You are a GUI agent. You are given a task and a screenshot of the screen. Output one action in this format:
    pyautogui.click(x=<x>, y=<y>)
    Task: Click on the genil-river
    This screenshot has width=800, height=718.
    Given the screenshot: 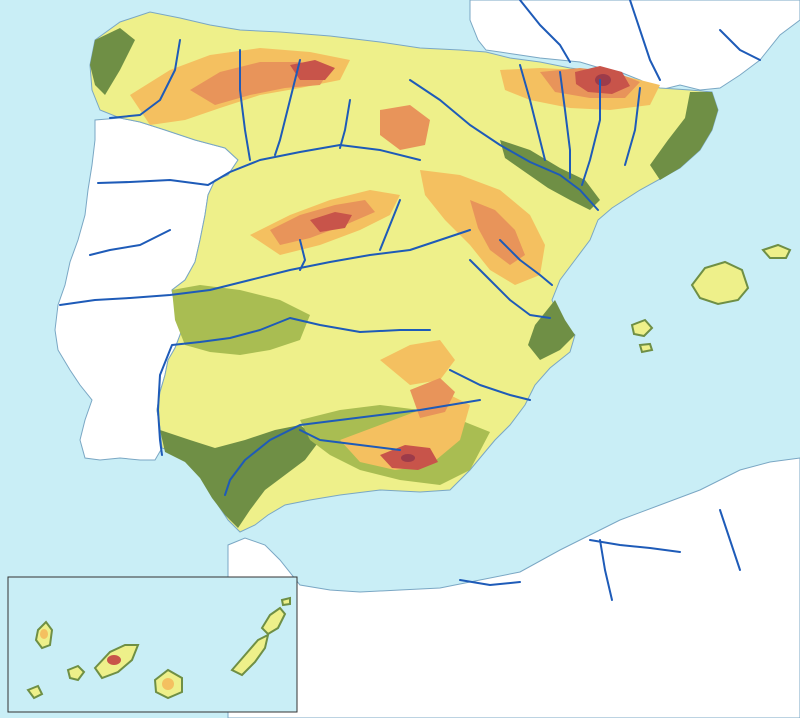 What is the action you would take?
    pyautogui.click(x=350, y=440)
    